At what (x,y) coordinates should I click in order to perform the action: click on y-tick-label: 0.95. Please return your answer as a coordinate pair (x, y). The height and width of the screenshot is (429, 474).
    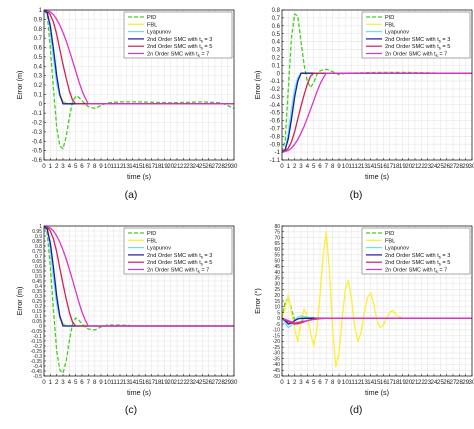
    Looking at the image, I should click on (37, 232).